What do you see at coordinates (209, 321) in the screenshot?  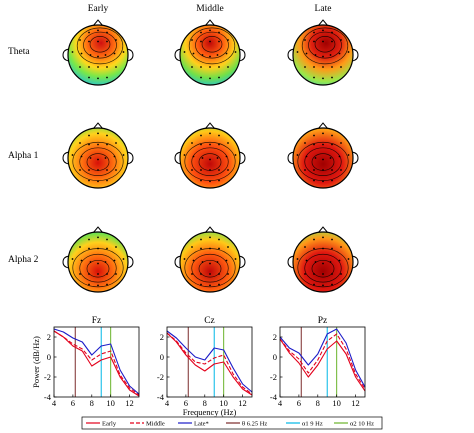 I see `plot-title: Cz` at bounding box center [209, 321].